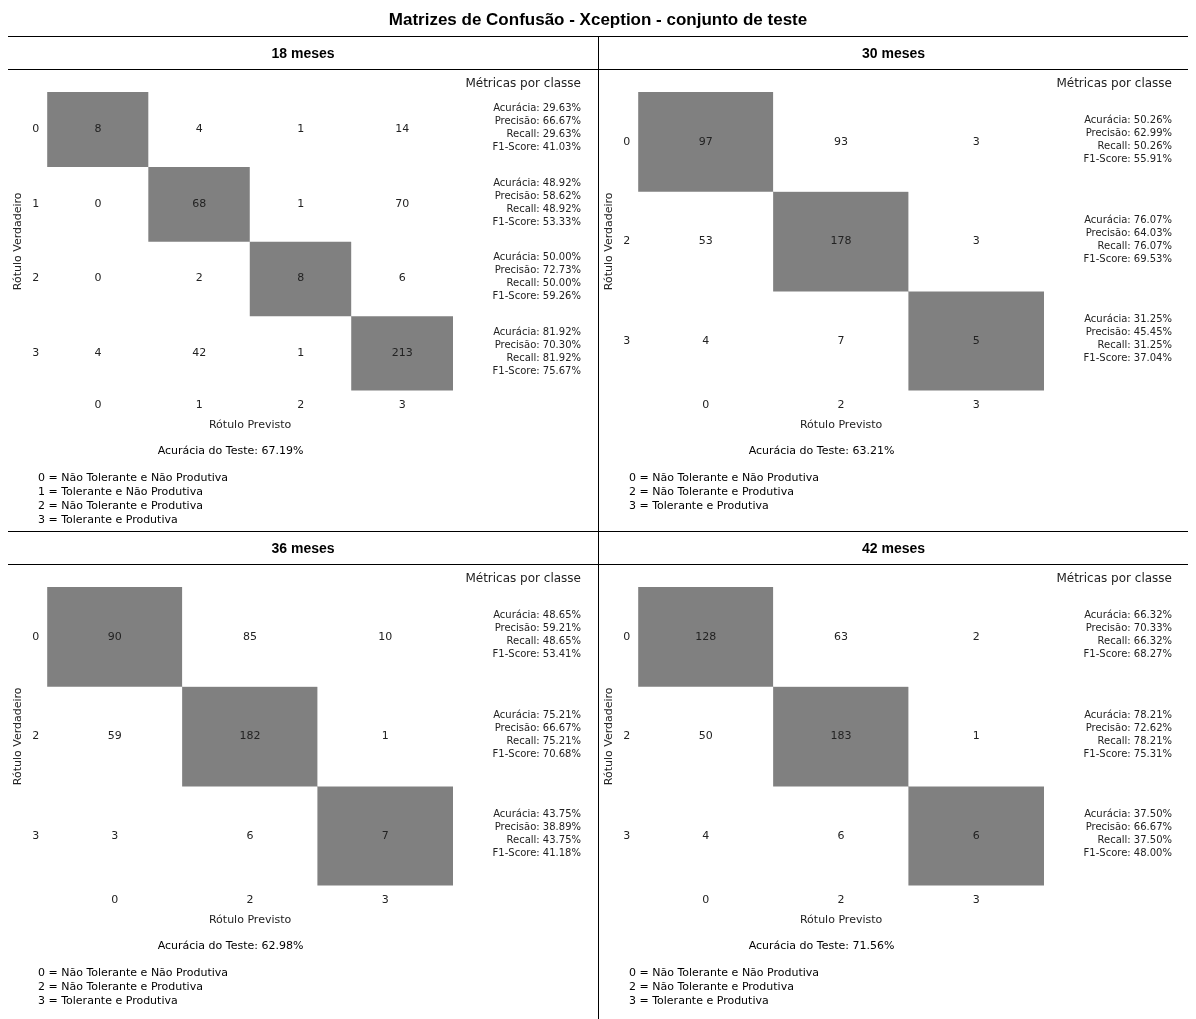  What do you see at coordinates (250, 636) in the screenshot?
I see `data-label: 85` at bounding box center [250, 636].